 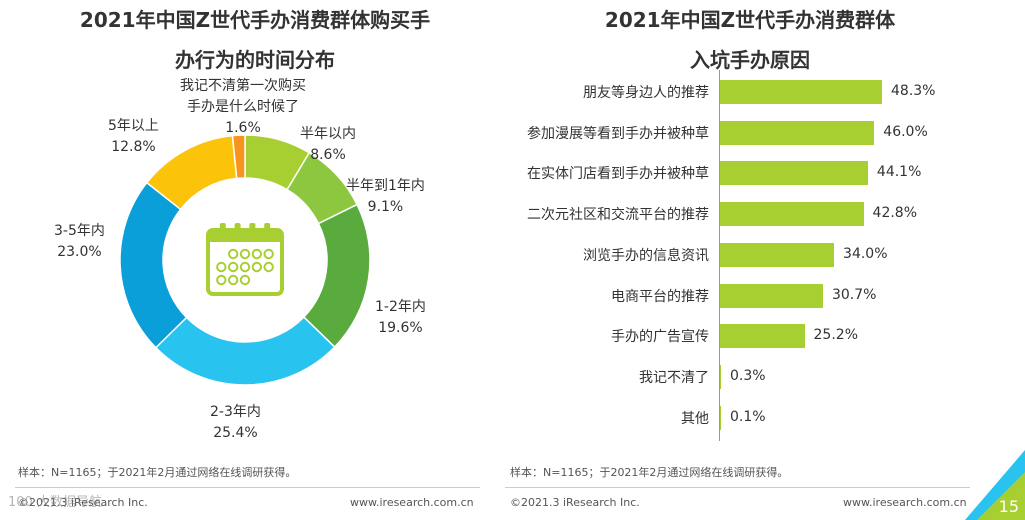 I want to click on left-sample-note: 样本：N=1165；于2021年2月通过网络在线调研获得。, so click(x=157, y=472).